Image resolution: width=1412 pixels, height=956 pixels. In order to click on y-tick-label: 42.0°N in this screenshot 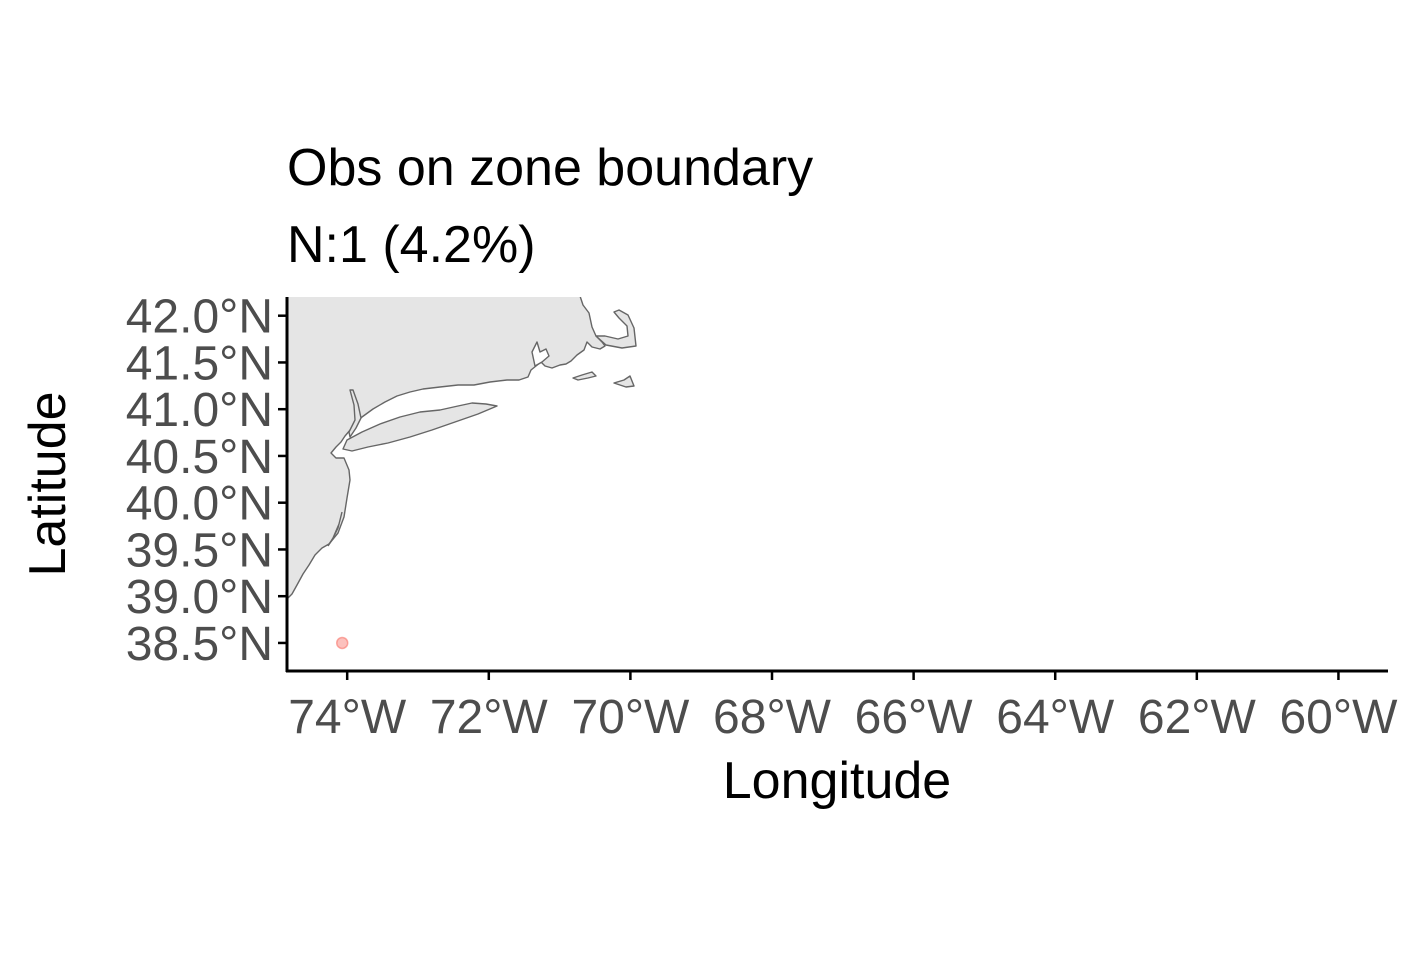, I will do `click(199, 317)`.